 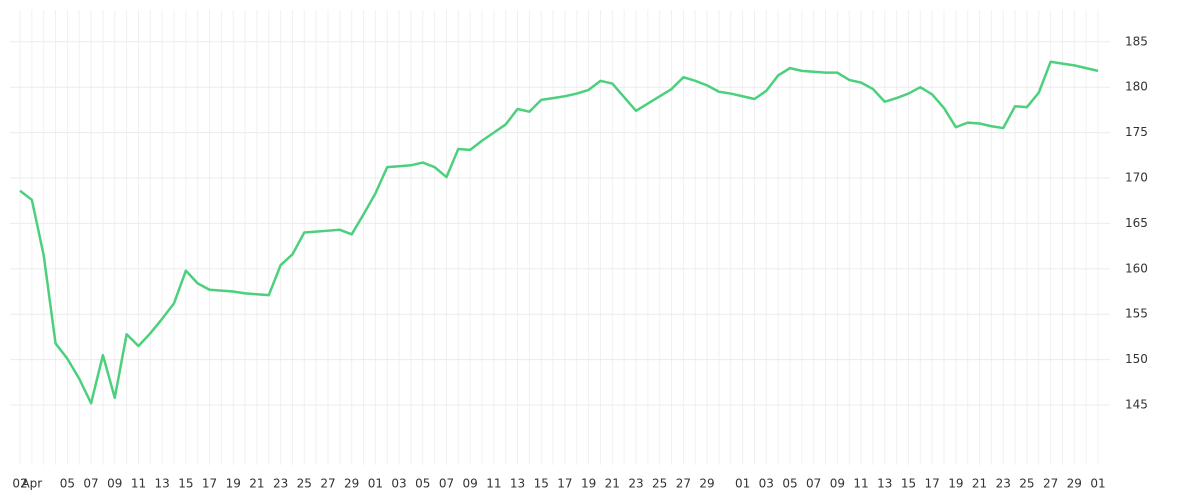 What do you see at coordinates (1136, 178) in the screenshot?
I see `y-tick-label: 170` at bounding box center [1136, 178].